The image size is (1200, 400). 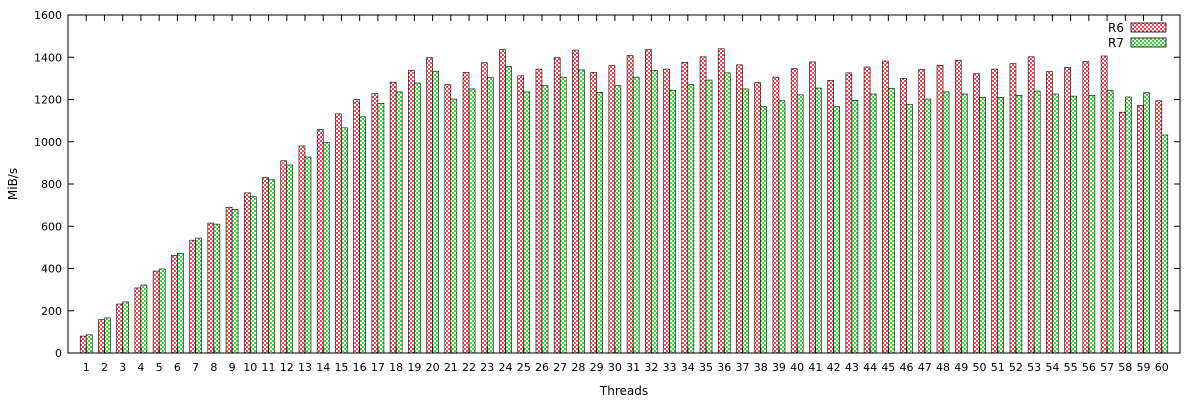 I want to click on x-tick-label: 8, so click(x=213, y=367).